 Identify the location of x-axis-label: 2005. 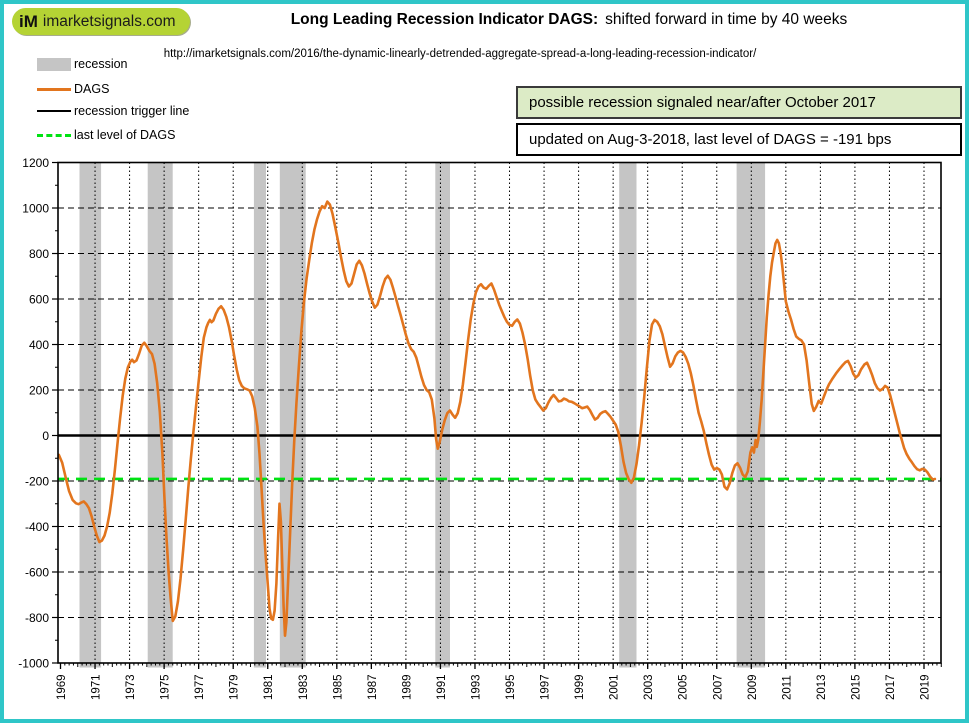
(684, 687).